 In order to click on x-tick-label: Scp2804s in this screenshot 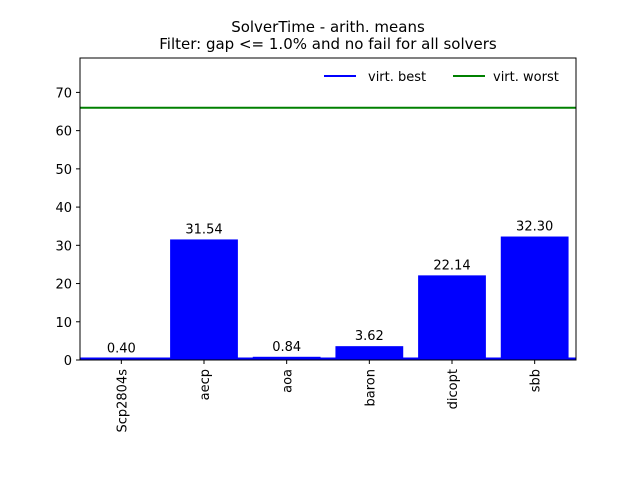, I will do `click(122, 401)`.